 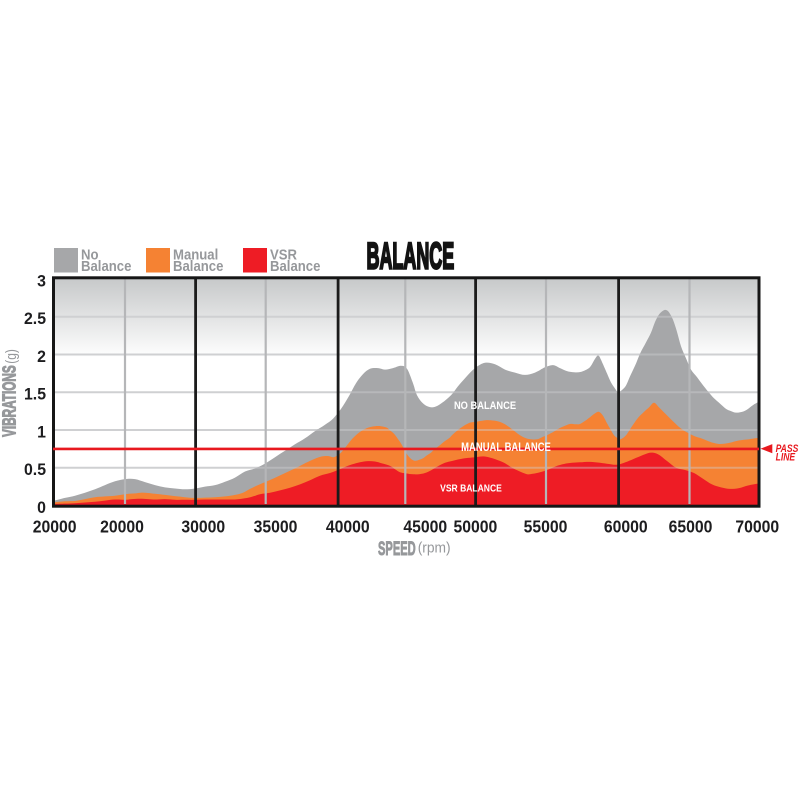 What do you see at coordinates (348, 527) in the screenshot?
I see `svg-text: 40000` at bounding box center [348, 527].